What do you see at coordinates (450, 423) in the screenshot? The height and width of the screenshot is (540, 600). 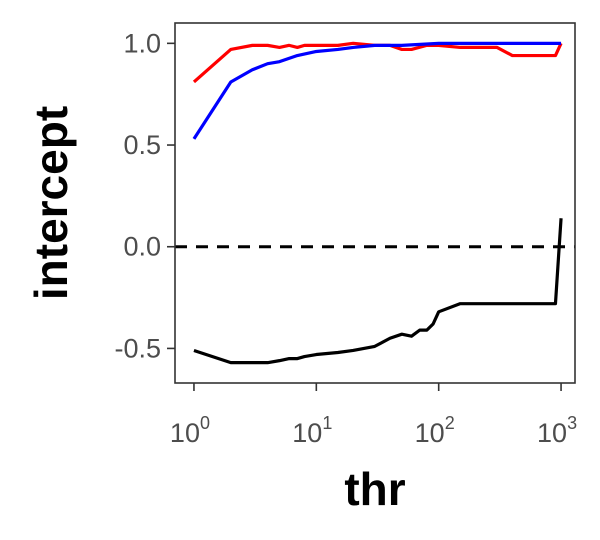 I see `x-tick-exponent: 2` at bounding box center [450, 423].